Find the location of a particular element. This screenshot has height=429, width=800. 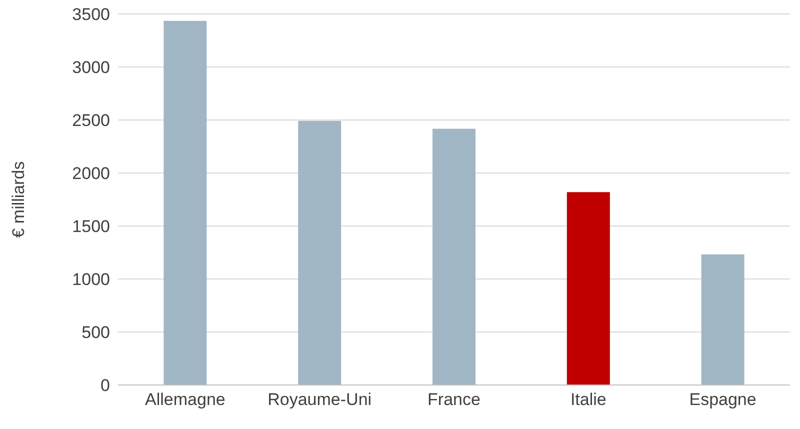

y-tick-label: 2000 is located at coordinates (91, 174).